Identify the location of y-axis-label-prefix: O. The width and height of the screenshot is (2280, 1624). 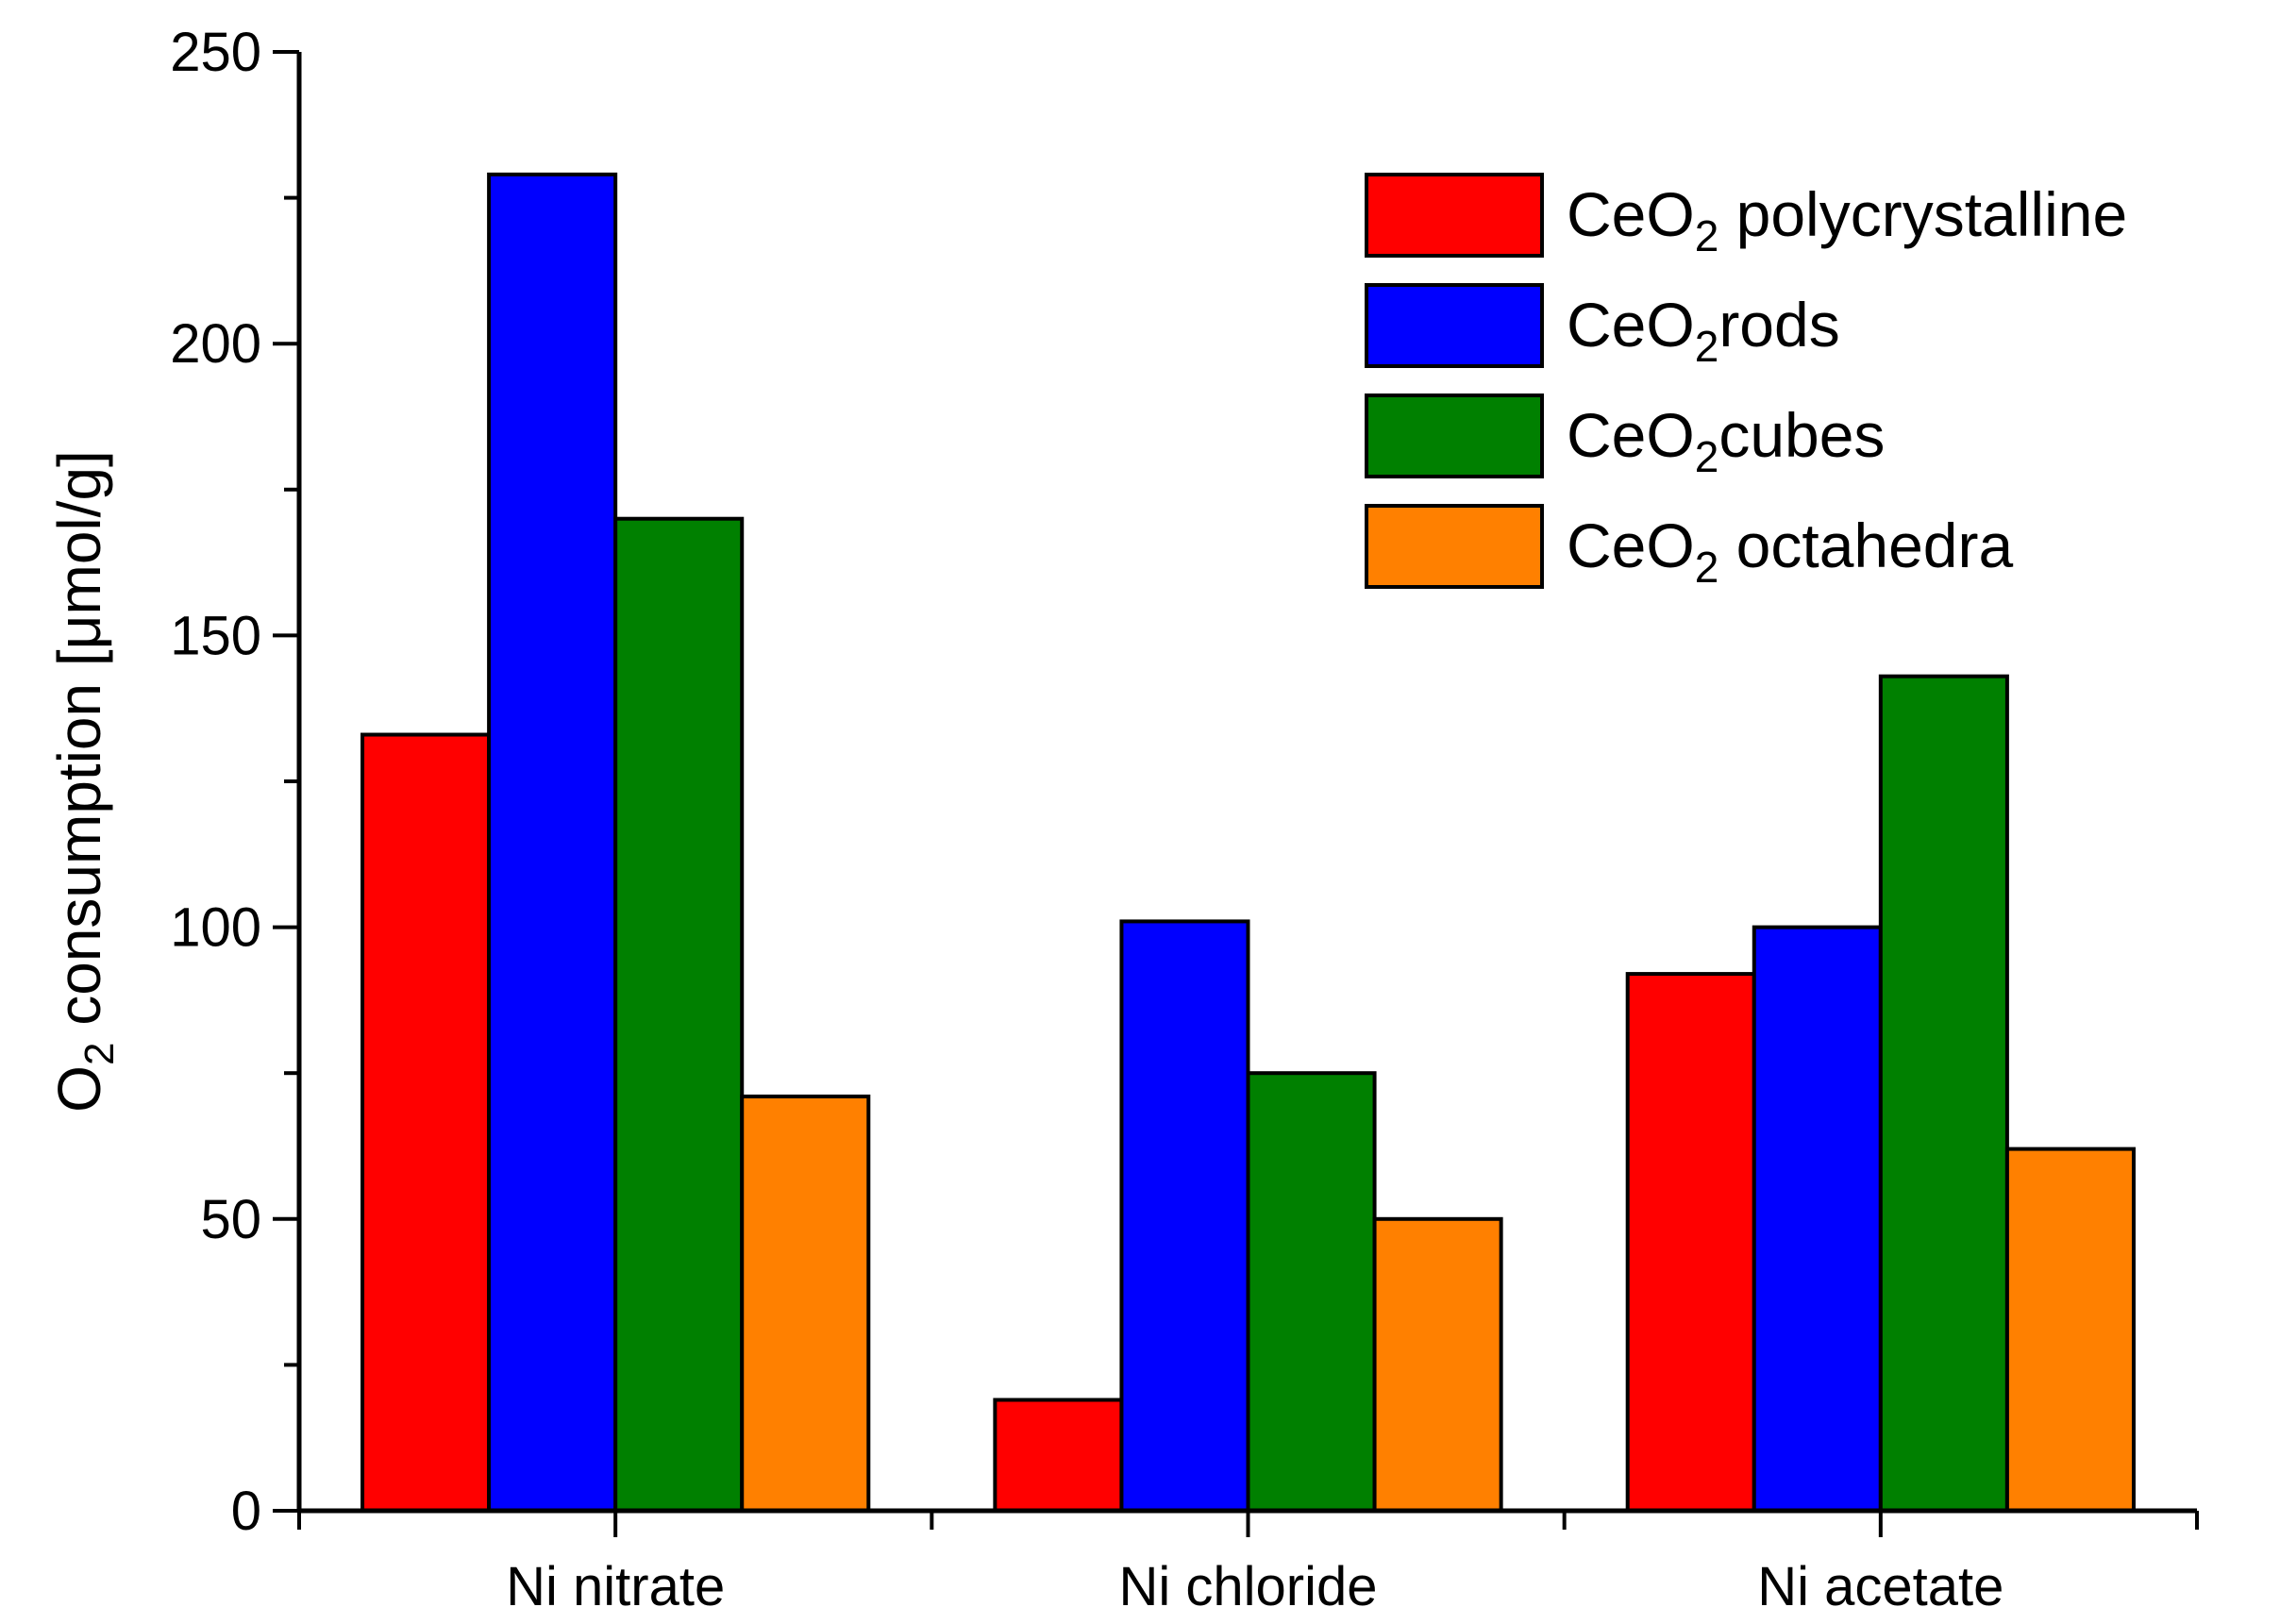
(79, 1089).